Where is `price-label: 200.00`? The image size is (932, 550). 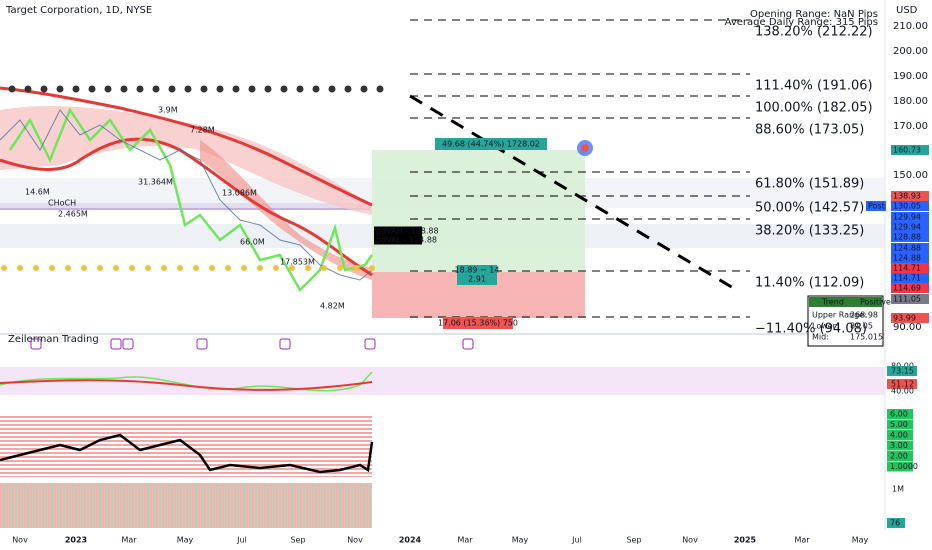 price-label: 200.00 is located at coordinates (910, 51).